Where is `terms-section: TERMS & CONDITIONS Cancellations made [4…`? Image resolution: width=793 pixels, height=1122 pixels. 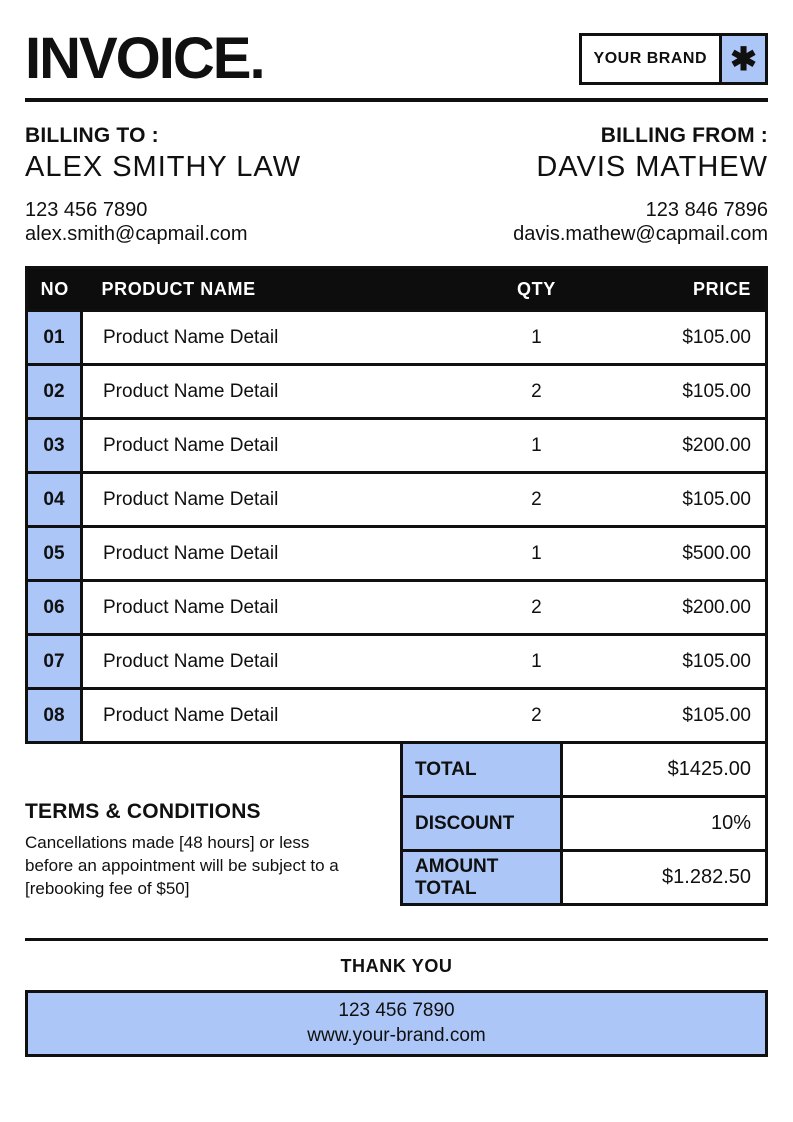 terms-section: TERMS & CONDITIONS Cancellations made [4… is located at coordinates (202, 850).